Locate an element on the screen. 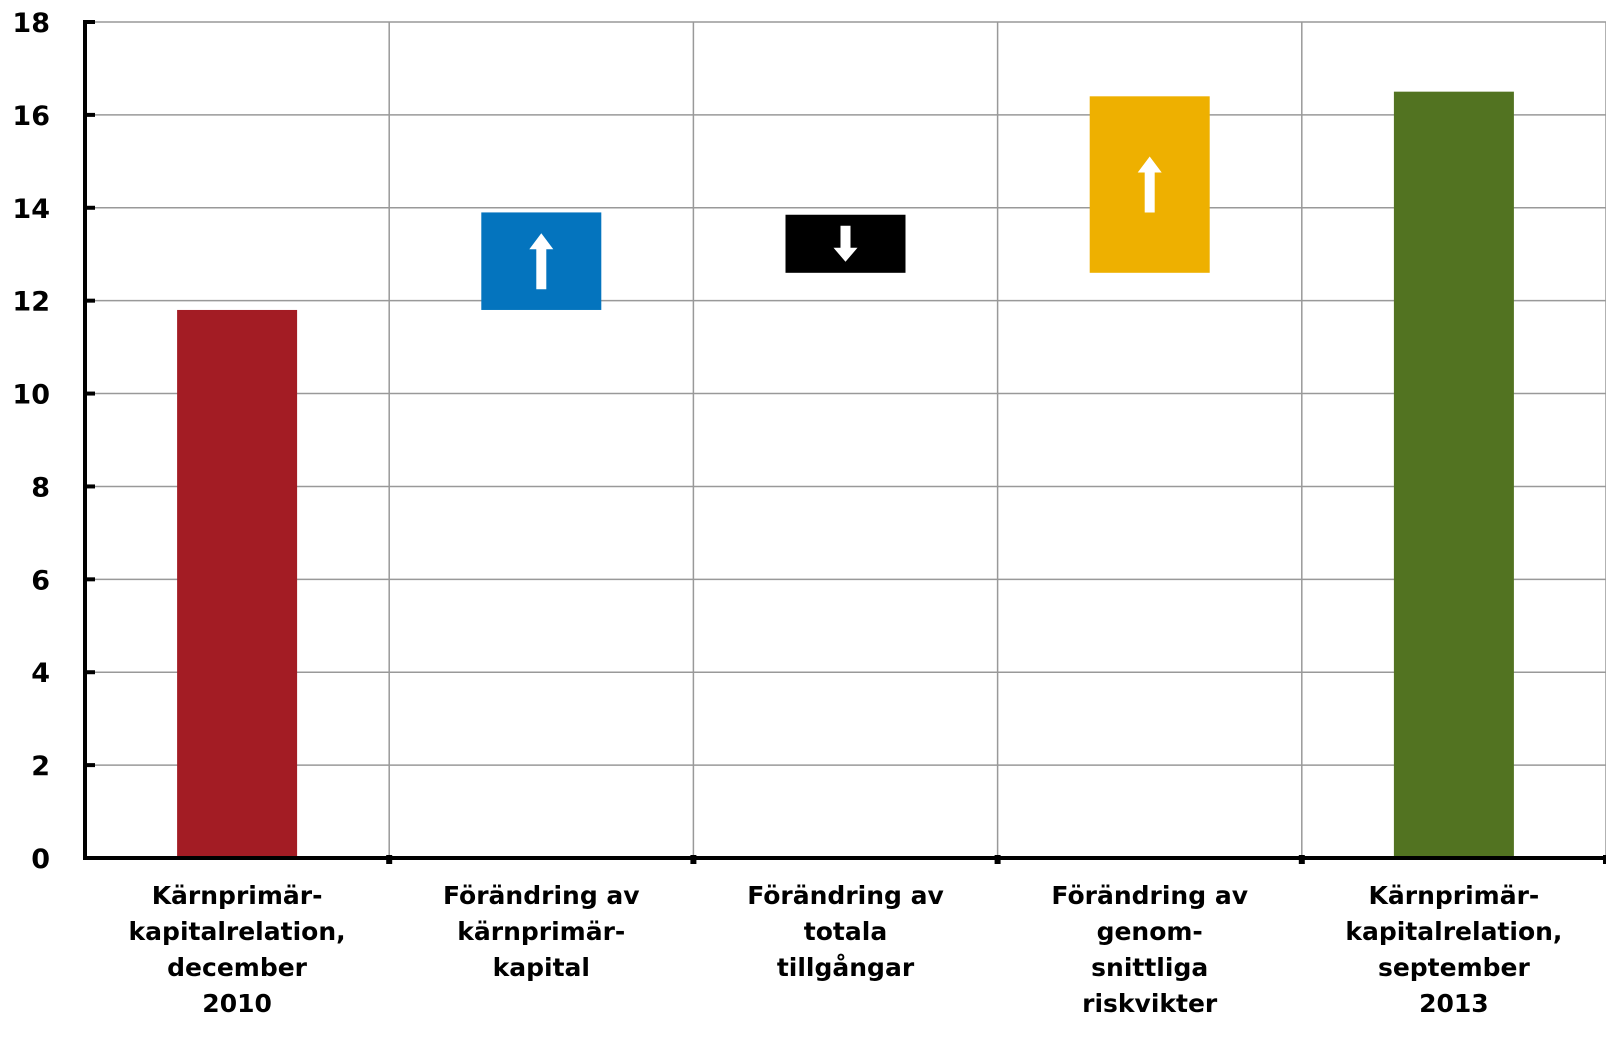 The width and height of the screenshot is (1606, 1042). y-tick-label: 6 is located at coordinates (40, 580).